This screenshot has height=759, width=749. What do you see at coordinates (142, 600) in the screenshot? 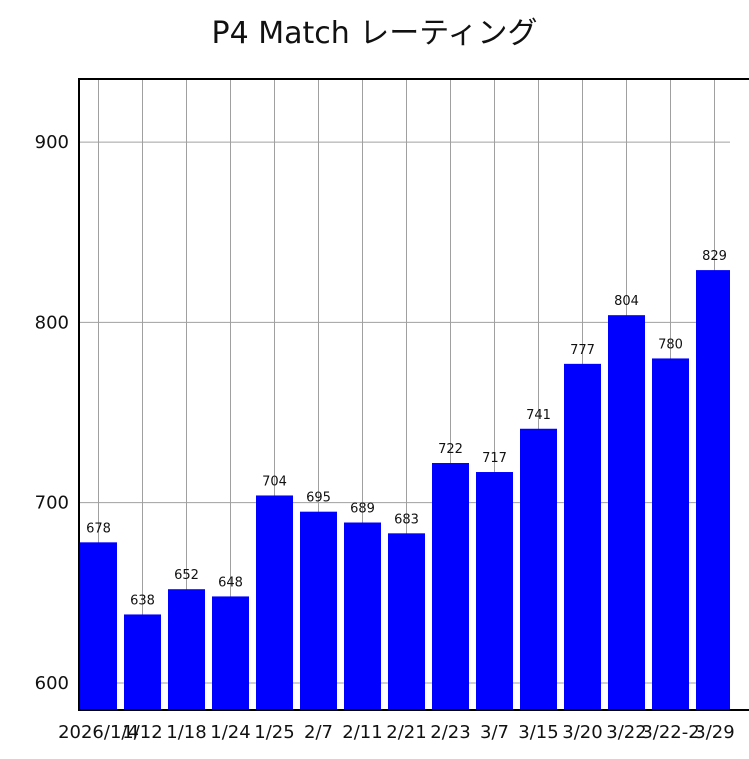
I see `data-label: 638` at bounding box center [142, 600].